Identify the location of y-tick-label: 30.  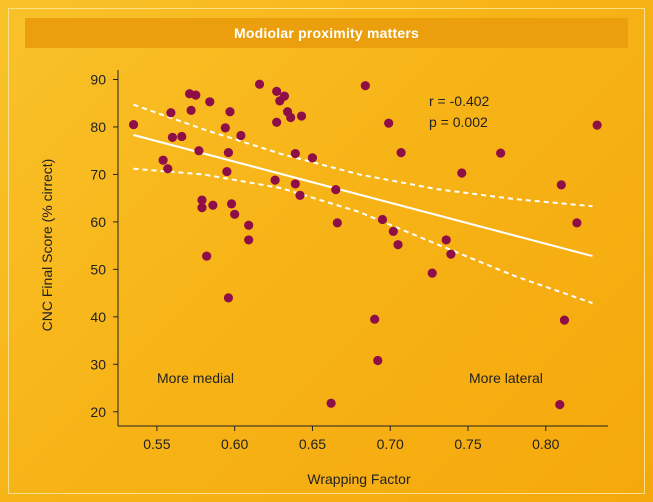
(98, 364).